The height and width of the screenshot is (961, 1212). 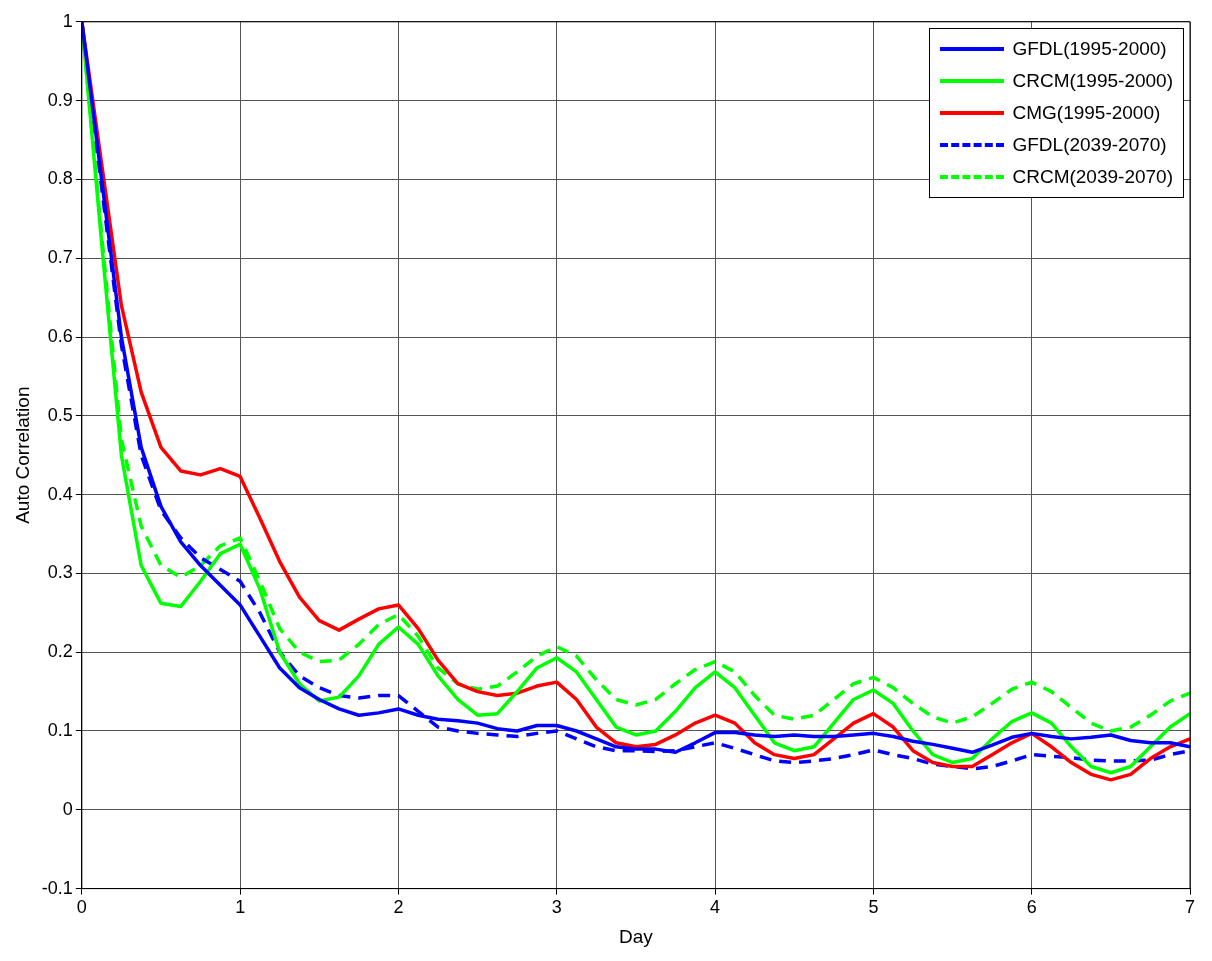 I want to click on x-tick-label: 7, so click(x=1190, y=907).